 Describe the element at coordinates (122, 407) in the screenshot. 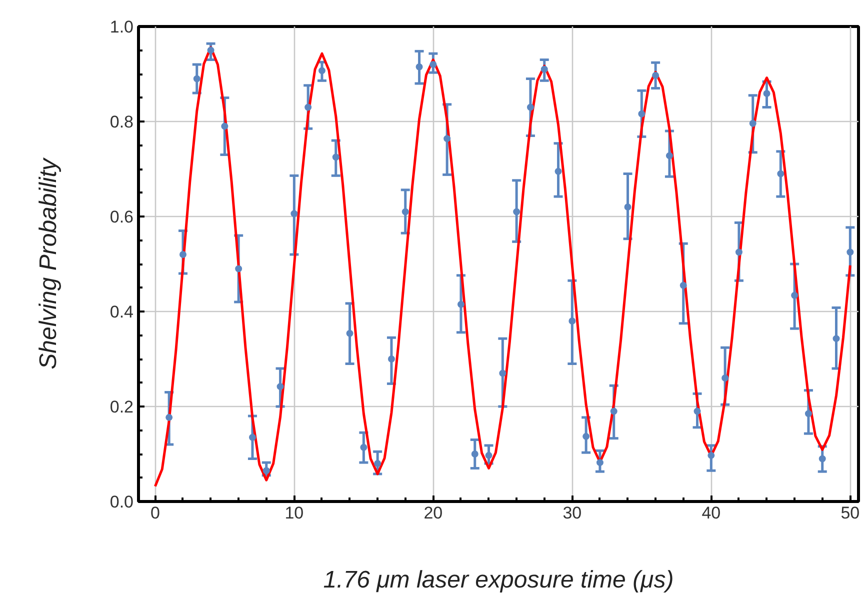

I see `y-tick-label: 0.2` at that location.